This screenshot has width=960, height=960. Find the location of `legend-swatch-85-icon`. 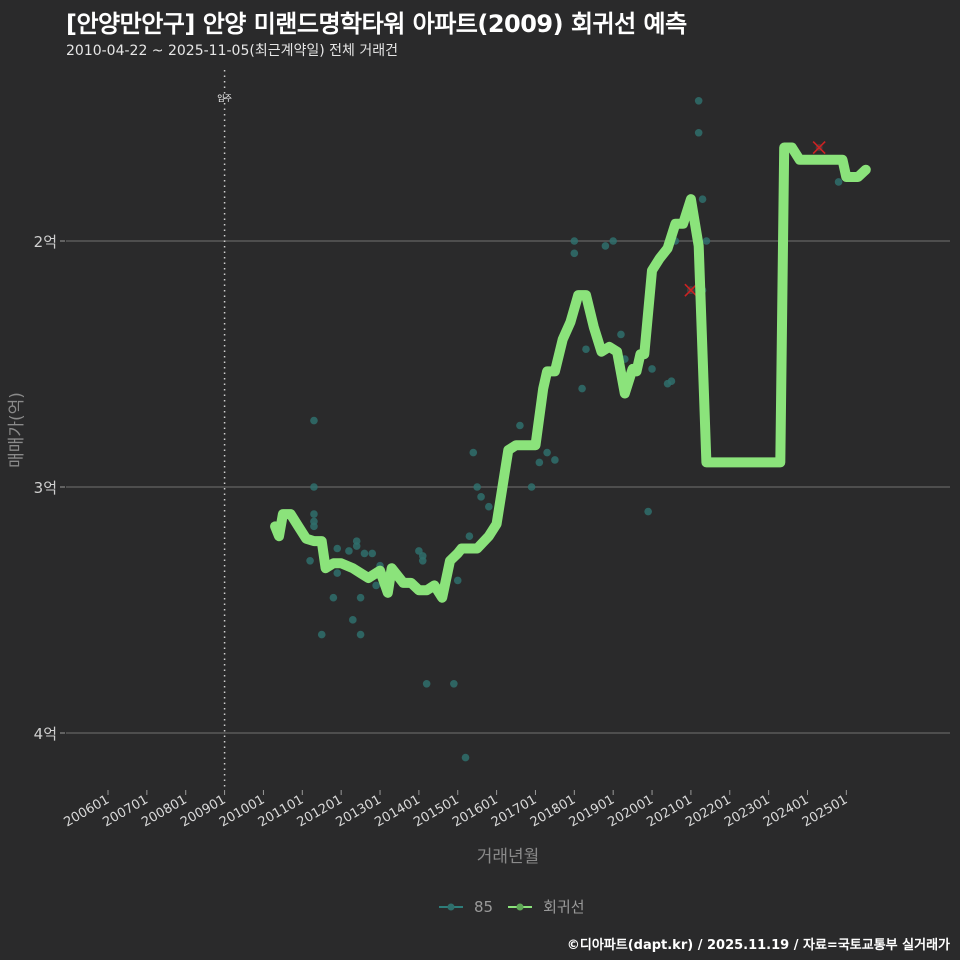

legend-swatch-85-icon is located at coordinates (451, 906).